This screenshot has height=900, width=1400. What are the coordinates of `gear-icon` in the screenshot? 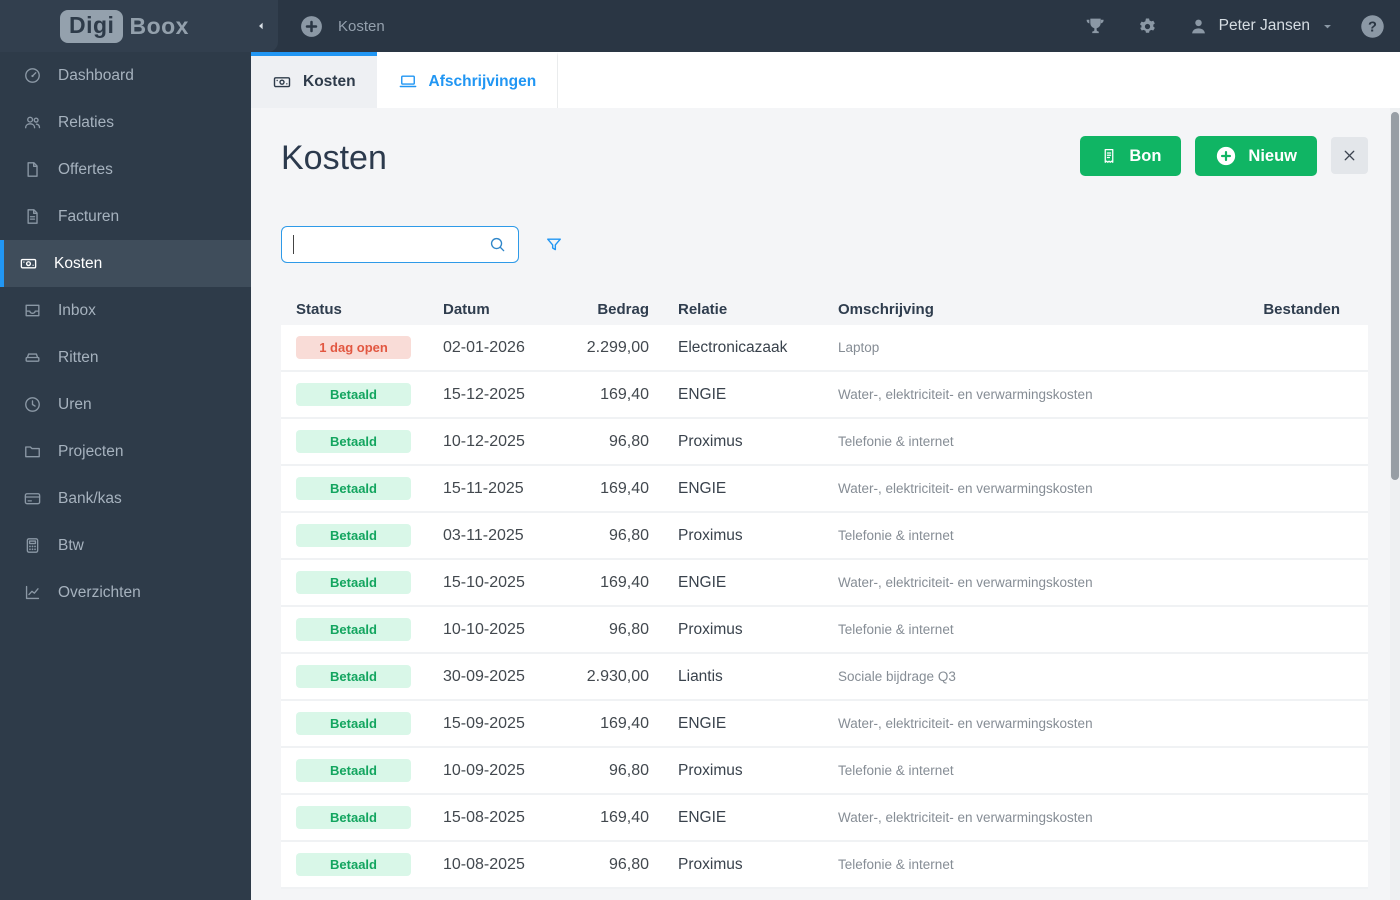 It's located at (1147, 26).